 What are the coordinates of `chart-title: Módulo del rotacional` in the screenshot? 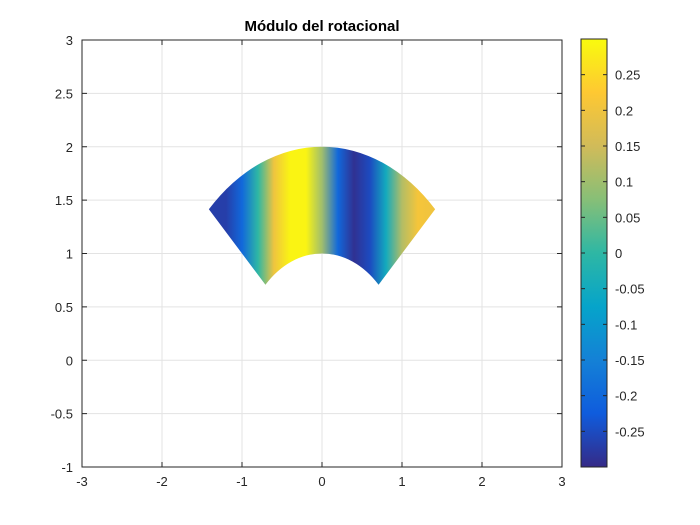 It's located at (321, 26).